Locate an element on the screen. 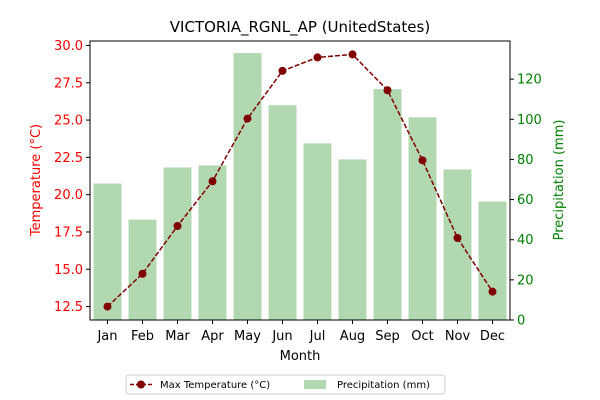 This screenshot has height=400, width=600. legend-label-temperature: Max Temperature (°C) is located at coordinates (215, 385).